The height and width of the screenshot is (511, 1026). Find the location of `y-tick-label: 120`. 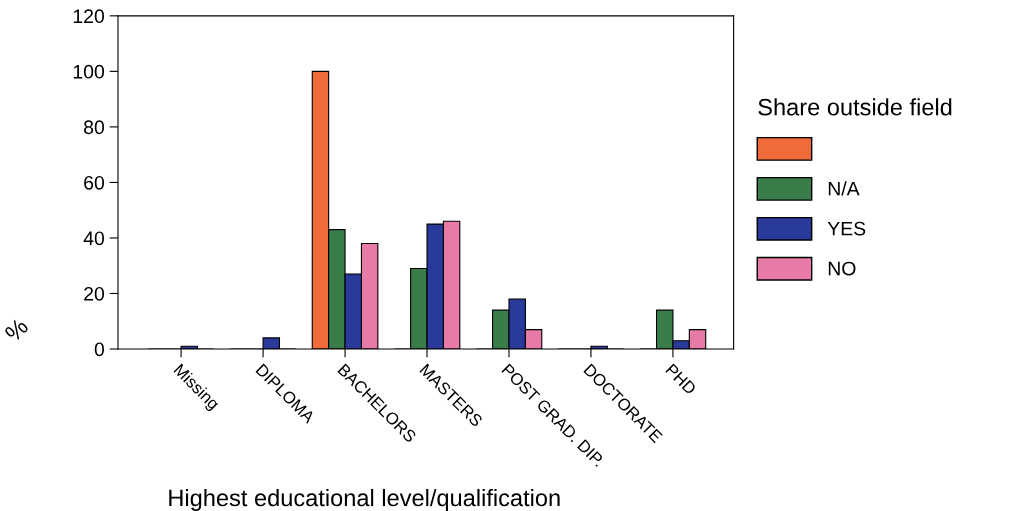

y-tick-label: 120 is located at coordinates (89, 16).